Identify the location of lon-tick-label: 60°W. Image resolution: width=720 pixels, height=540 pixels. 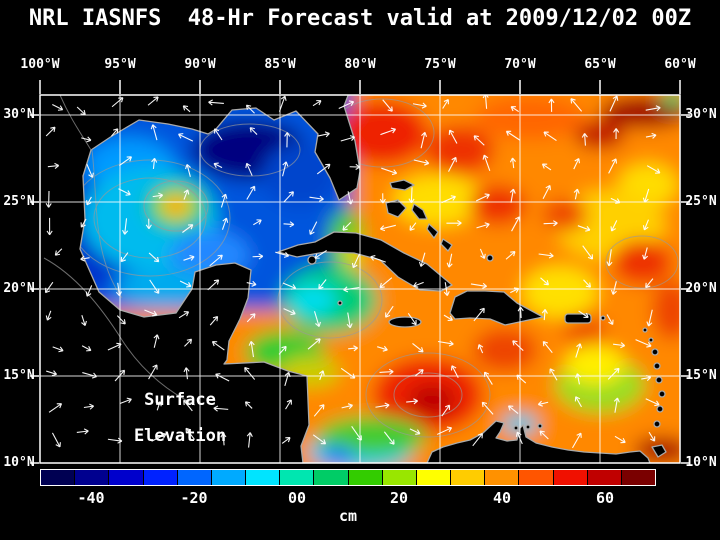
(680, 64).